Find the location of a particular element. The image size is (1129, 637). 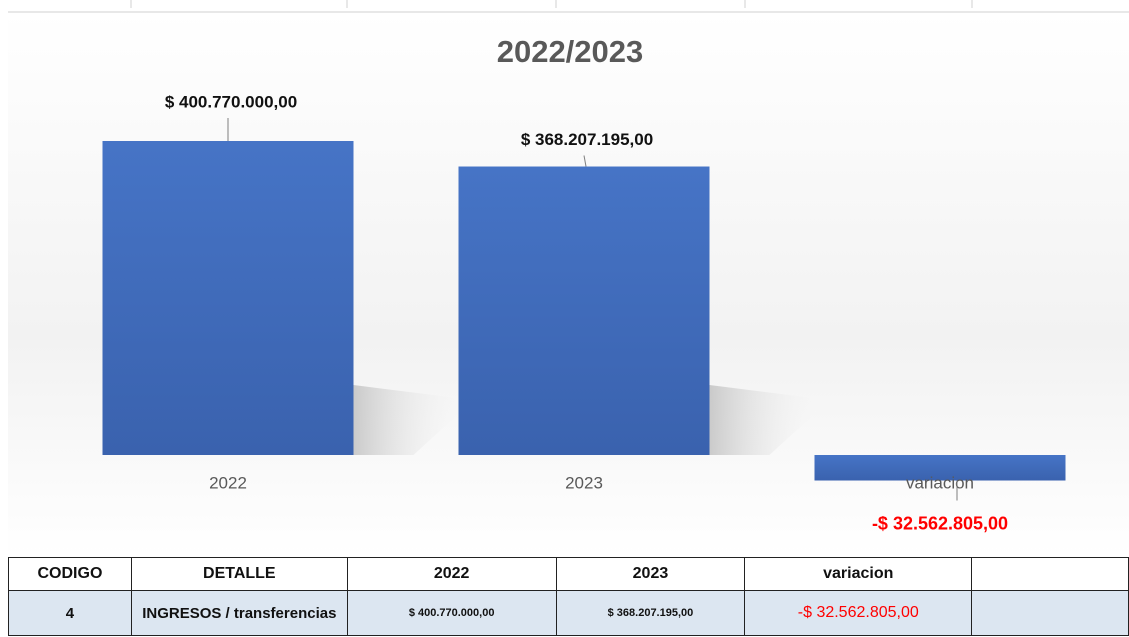

x-tick-label: 2023 is located at coordinates (584, 482).